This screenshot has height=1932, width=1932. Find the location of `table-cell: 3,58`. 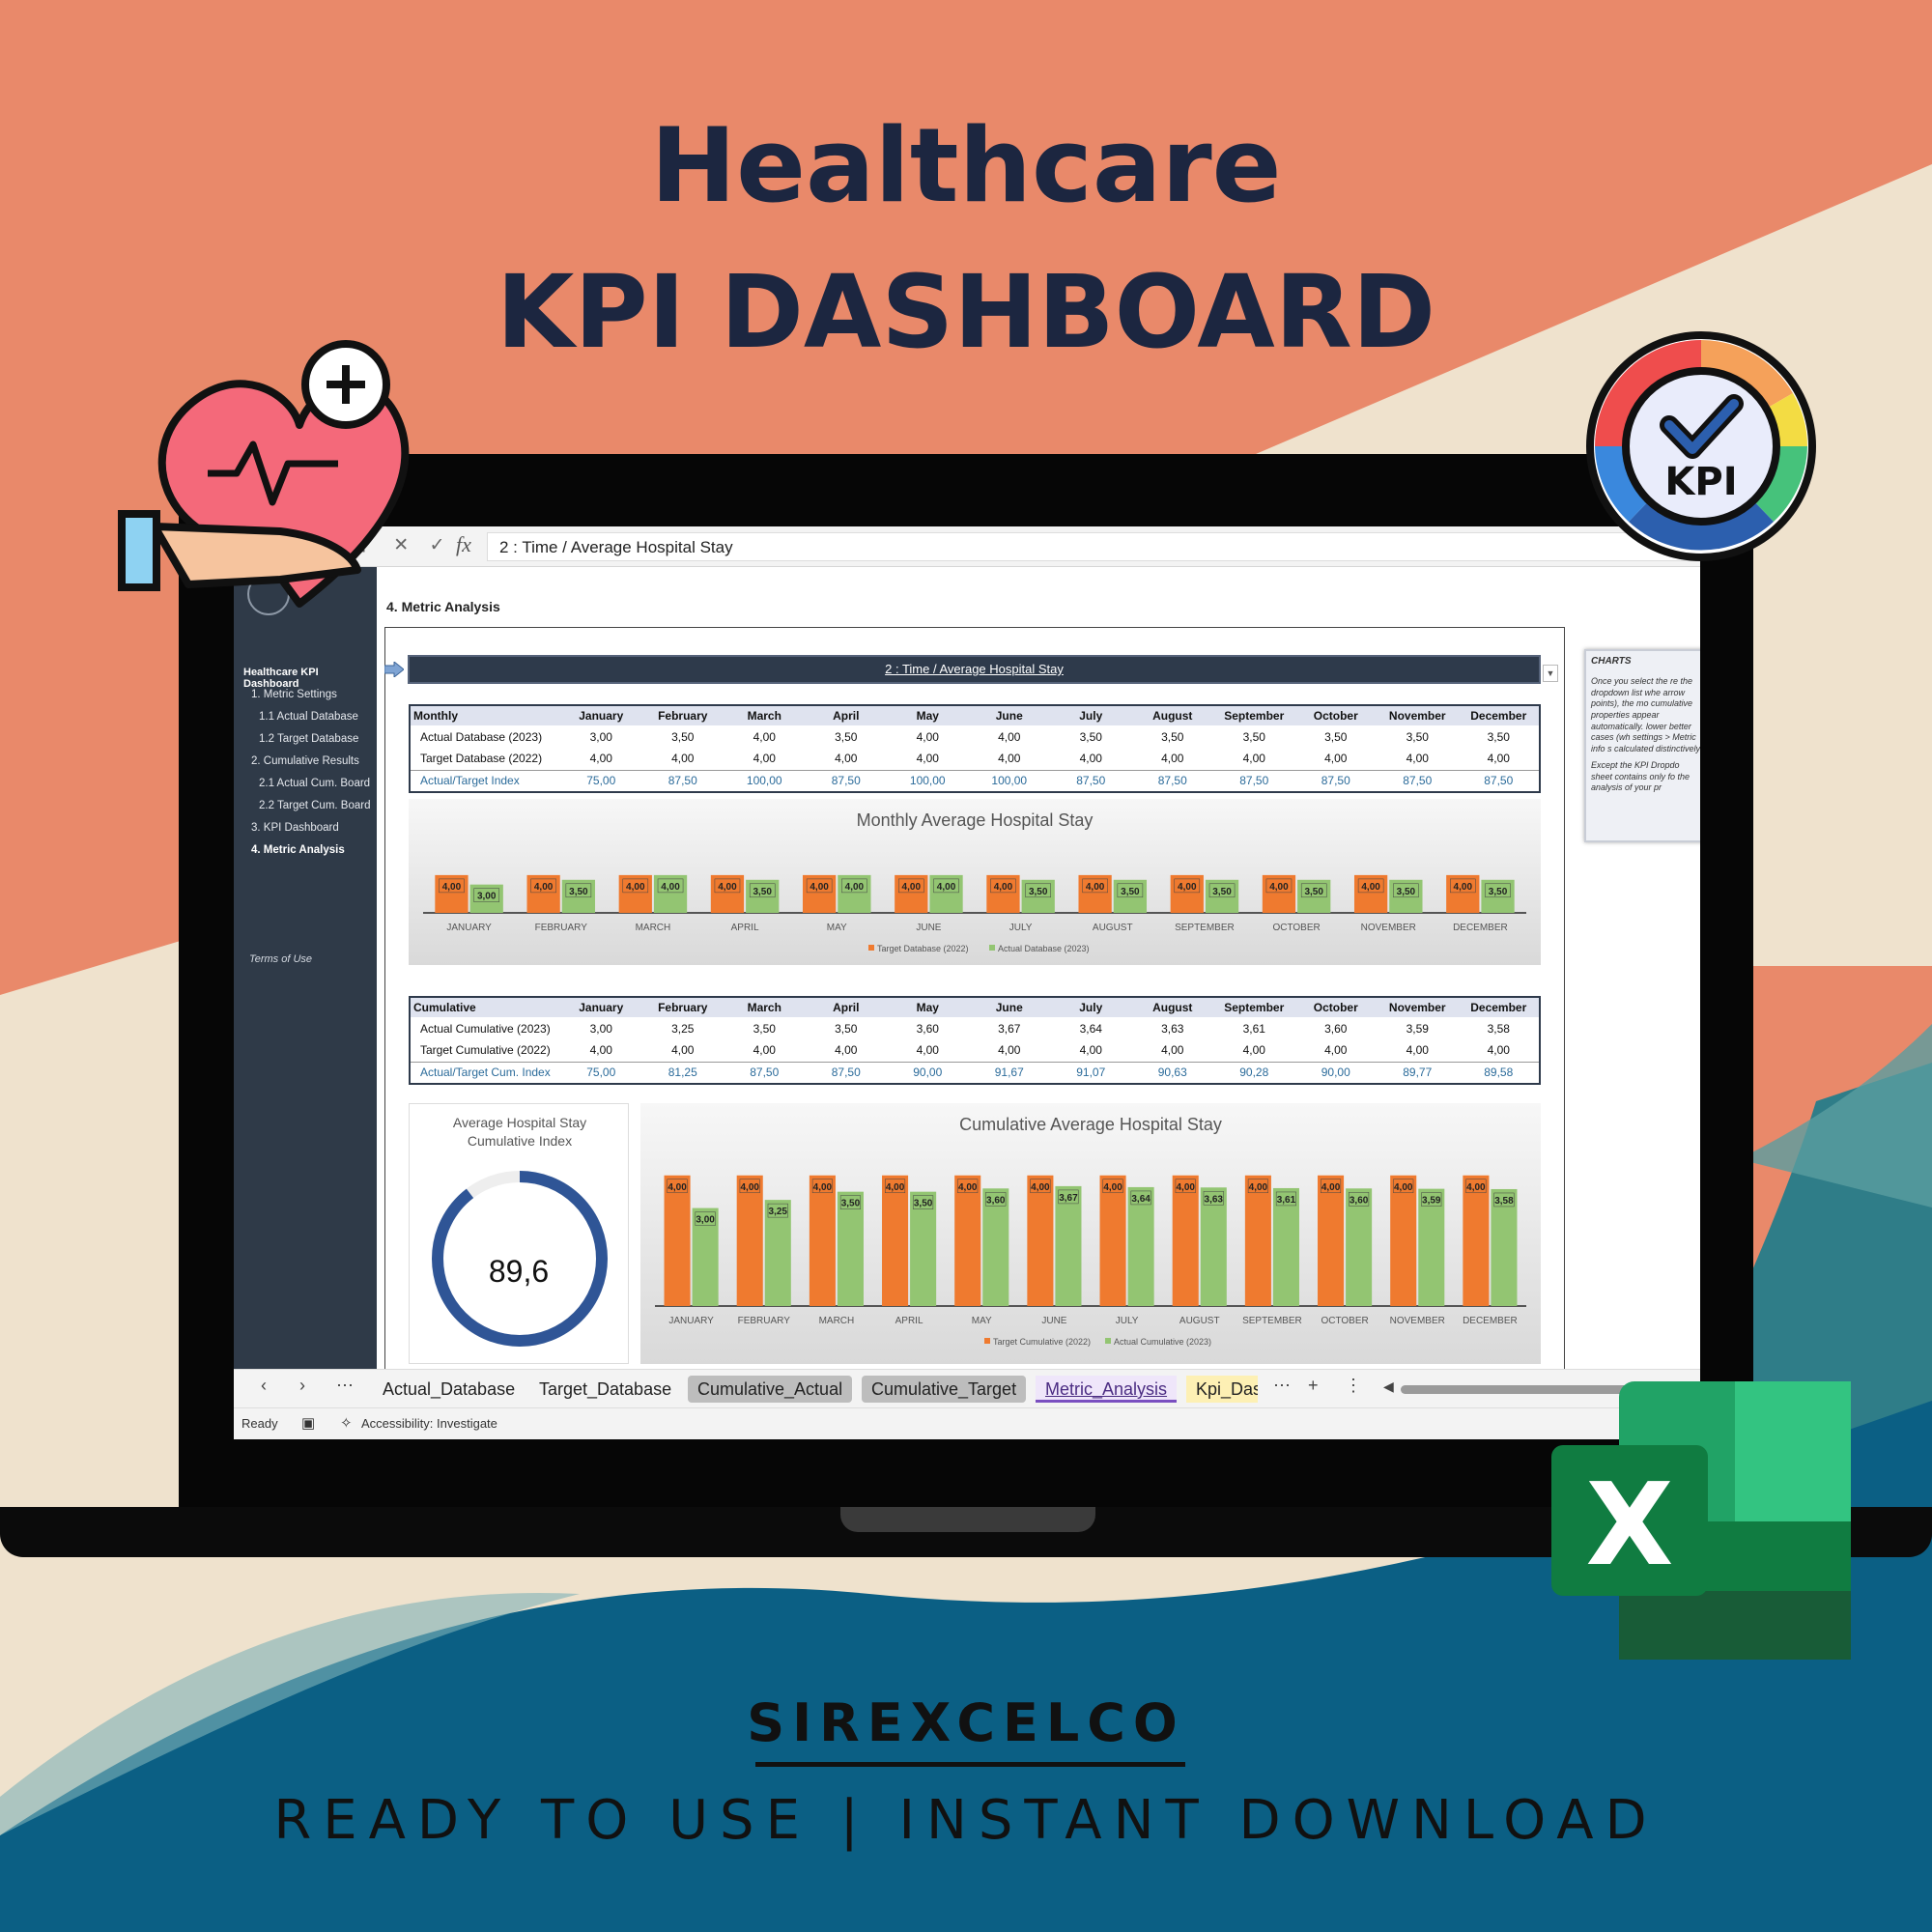

table-cell: 3,58 is located at coordinates (1498, 1028).